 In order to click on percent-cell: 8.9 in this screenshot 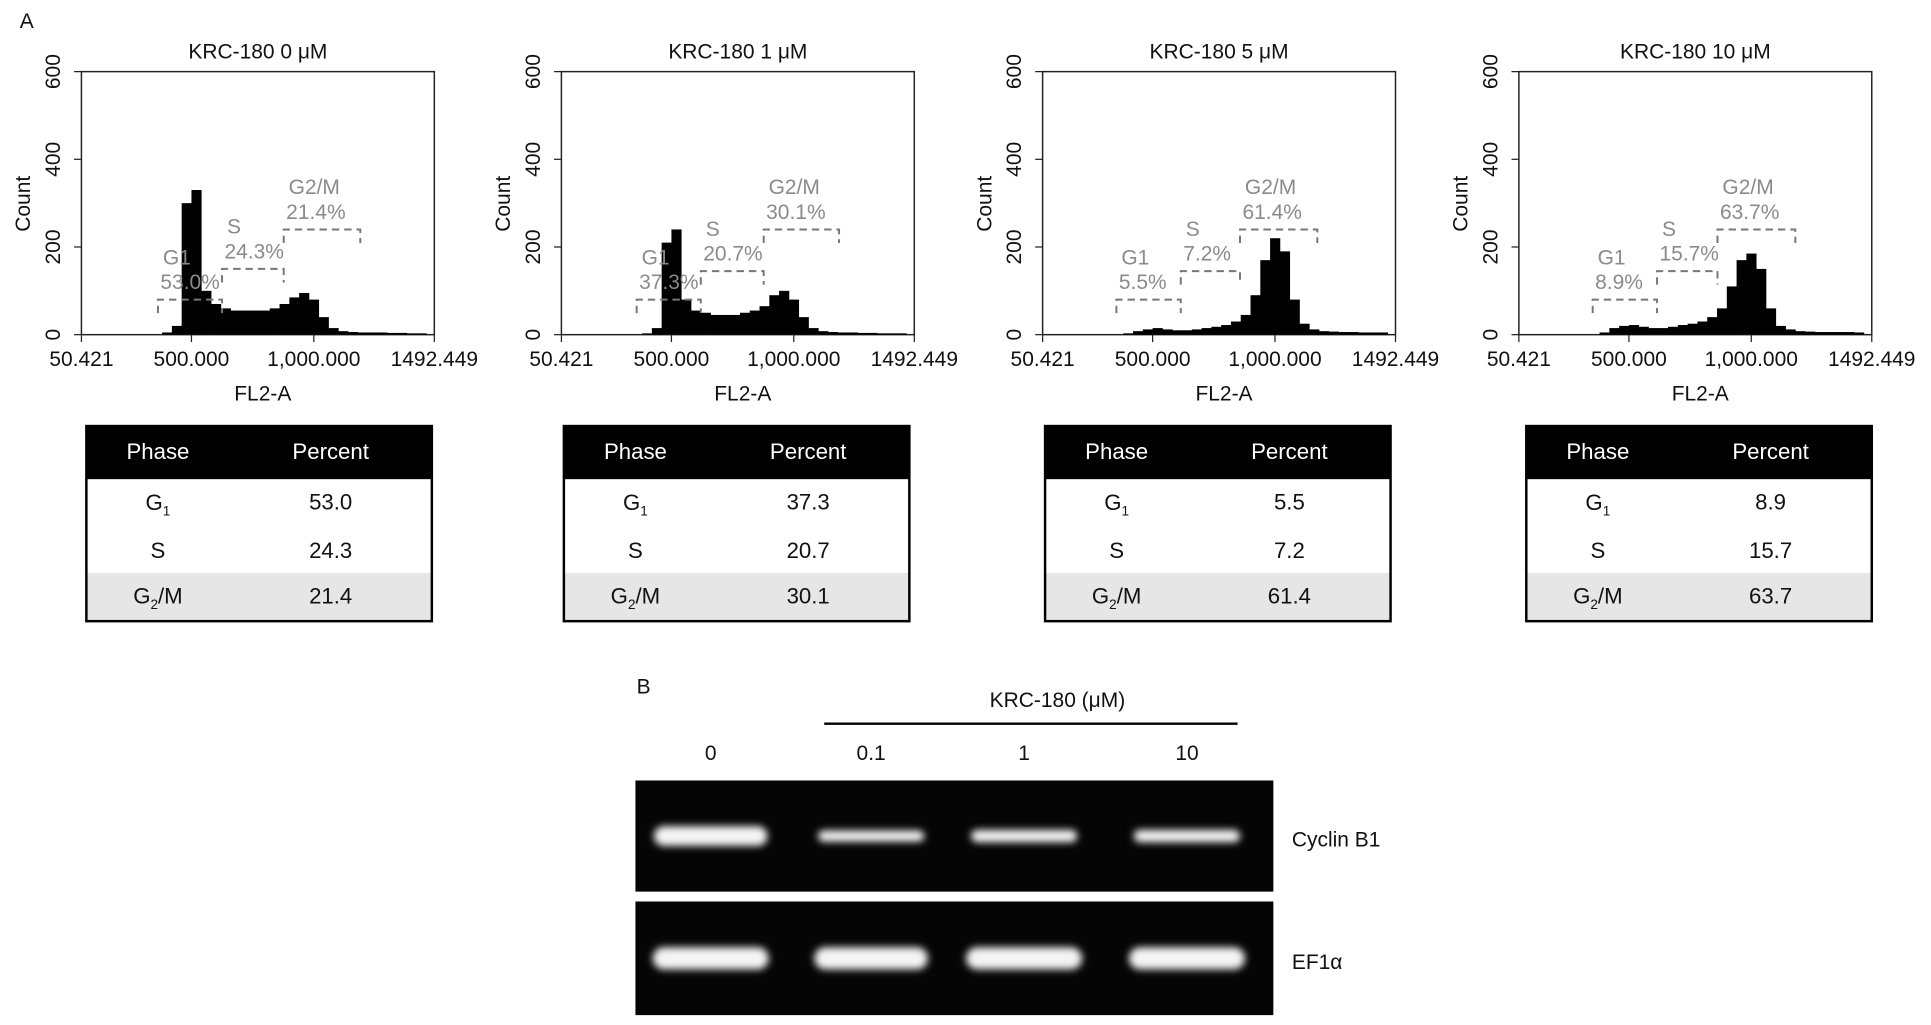, I will do `click(1770, 502)`.